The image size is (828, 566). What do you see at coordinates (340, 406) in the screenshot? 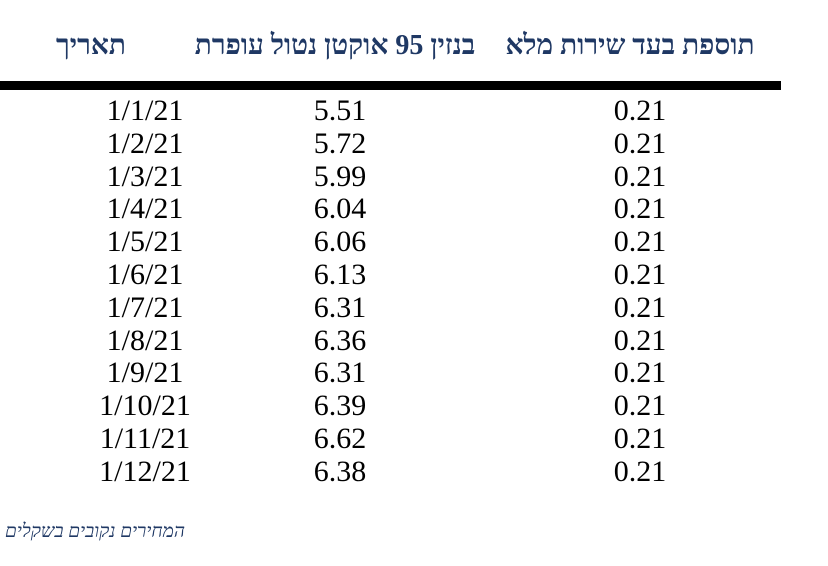
I see `cell-benzin95-price: 6.39` at bounding box center [340, 406].